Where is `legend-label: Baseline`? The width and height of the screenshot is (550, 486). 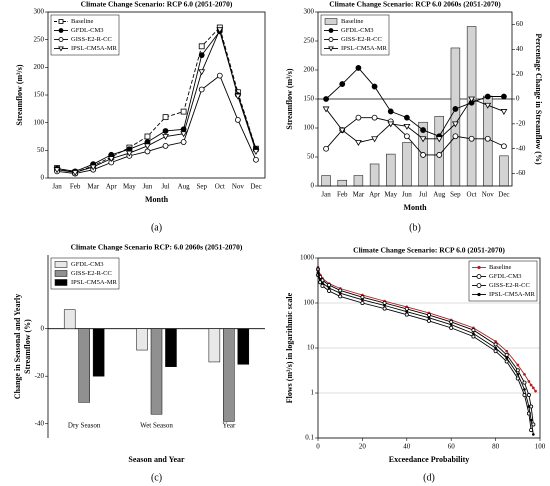
legend-label: Baseline is located at coordinates (500, 267).